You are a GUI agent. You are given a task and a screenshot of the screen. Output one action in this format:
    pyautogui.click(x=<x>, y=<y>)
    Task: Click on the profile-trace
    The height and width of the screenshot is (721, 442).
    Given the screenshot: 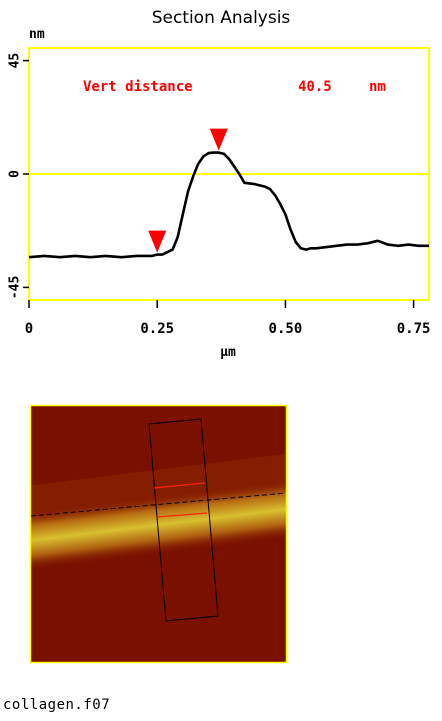 What is the action you would take?
    pyautogui.click(x=228, y=205)
    